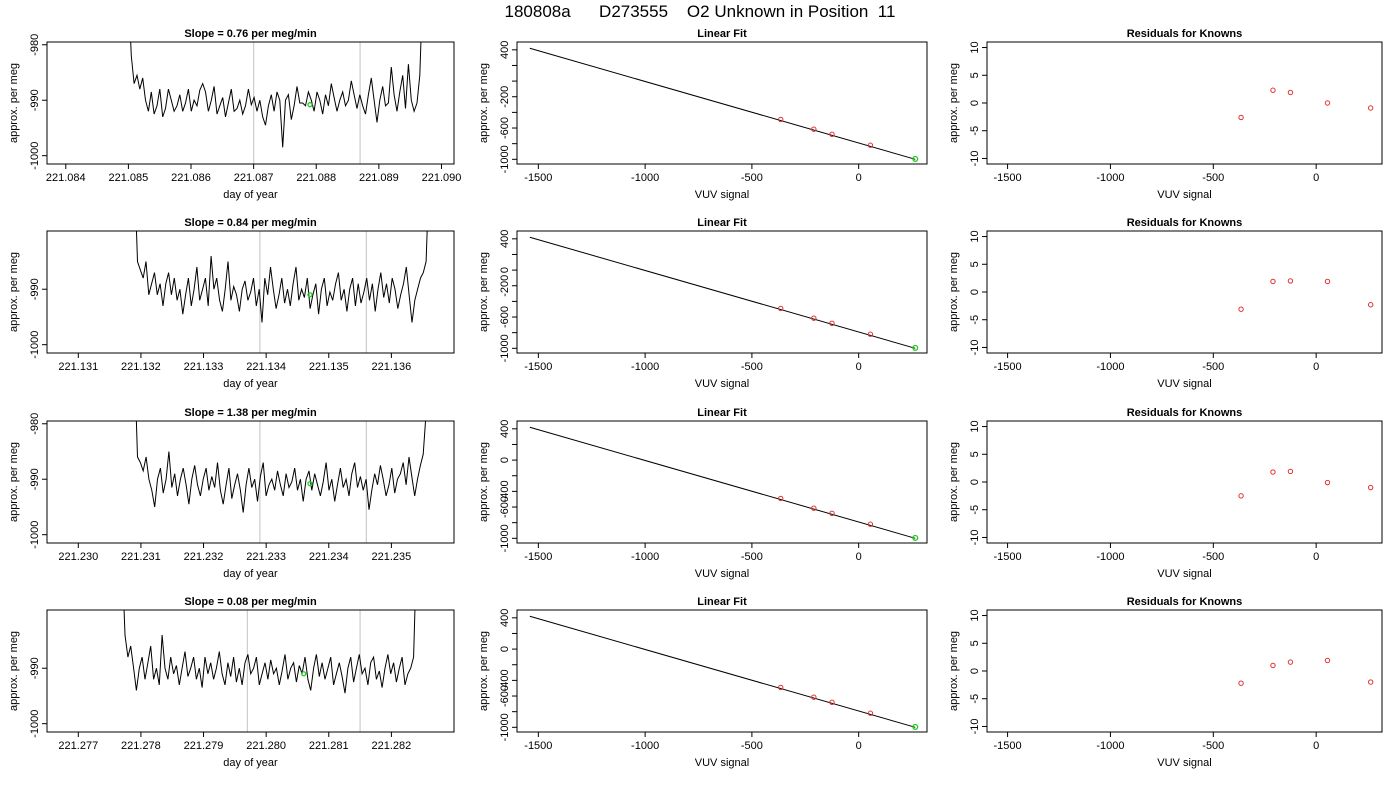 The width and height of the screenshot is (1400, 800). Describe the element at coordinates (35, 45) in the screenshot. I see `y-tick-label: -980` at that location.